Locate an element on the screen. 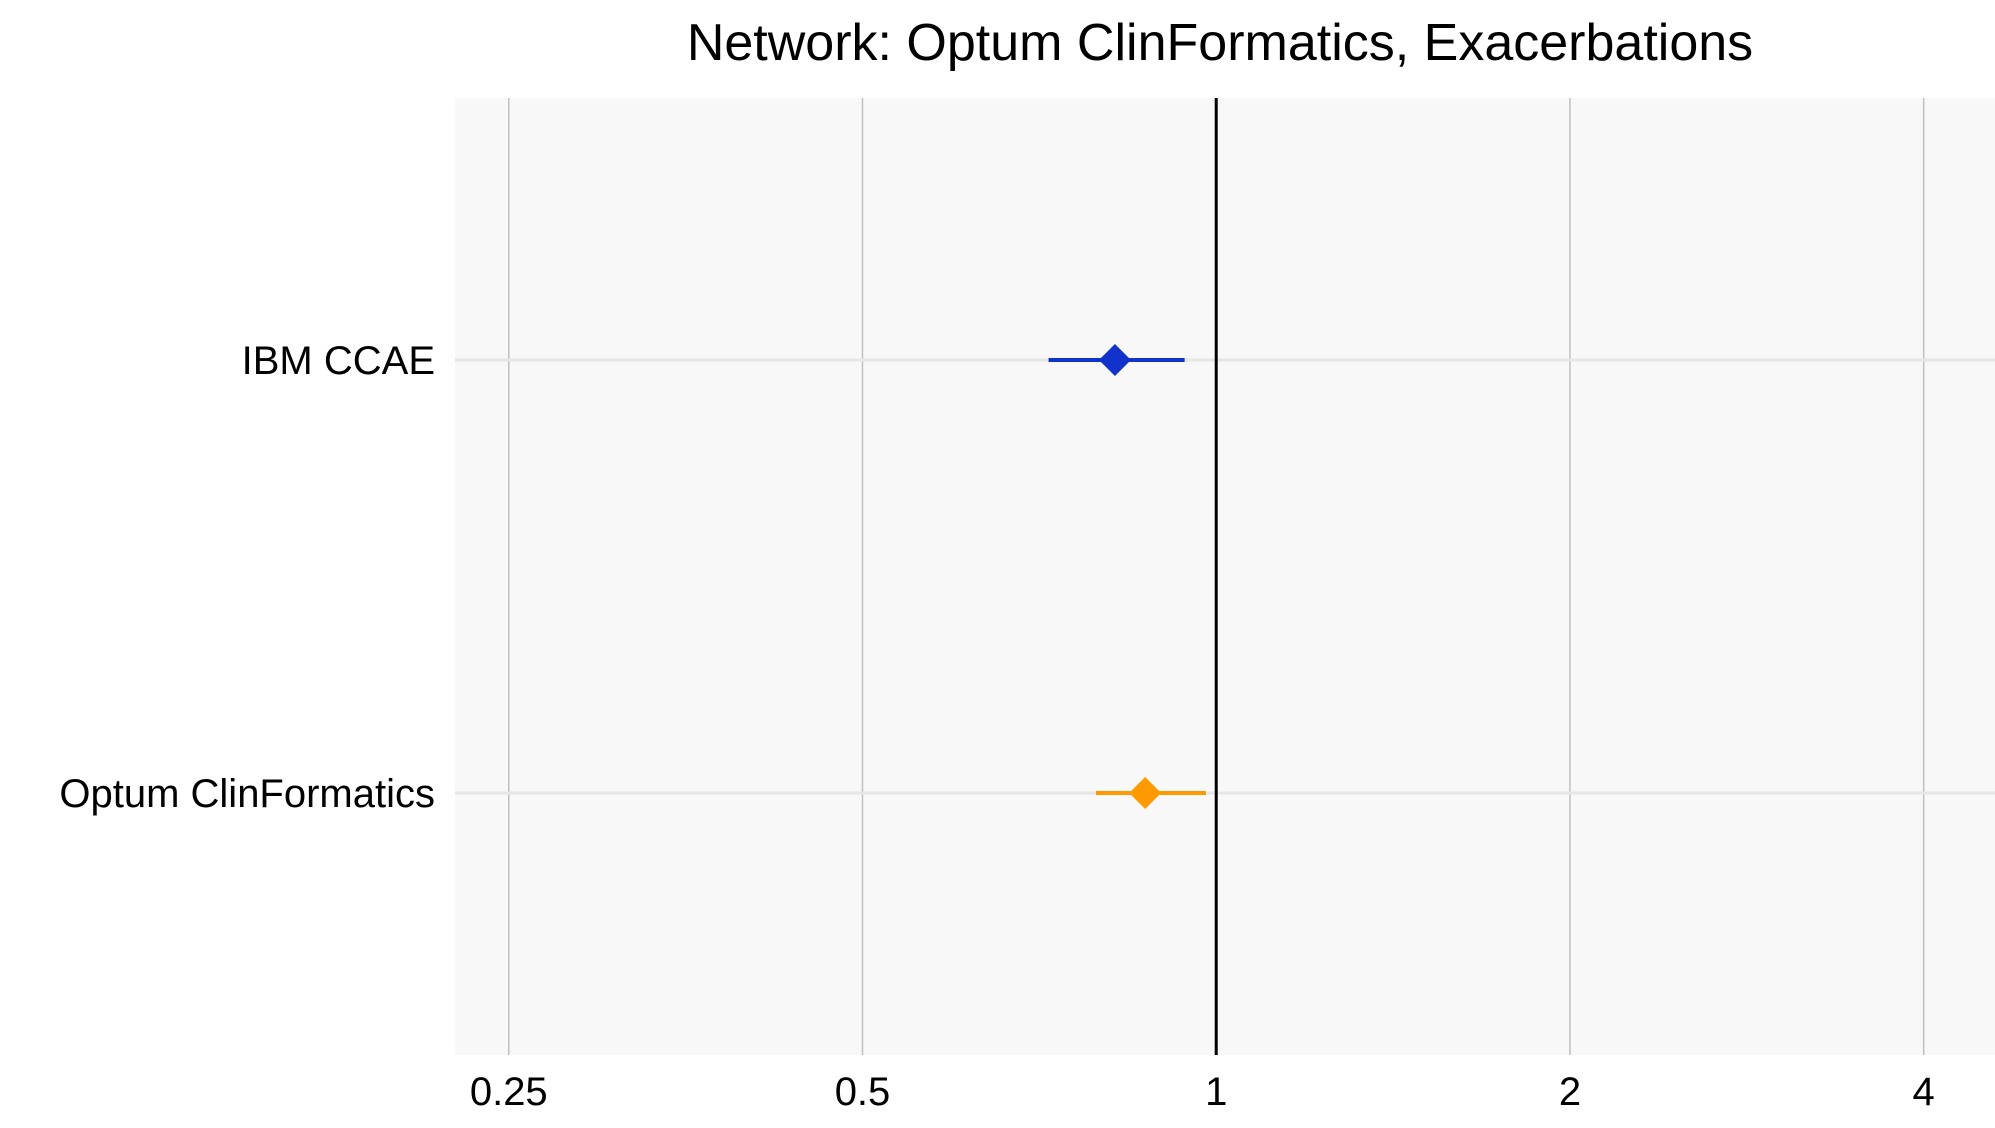  y-axis-tick-labels: IBM CCAE Optum ClinFormatics is located at coordinates (247, 577).